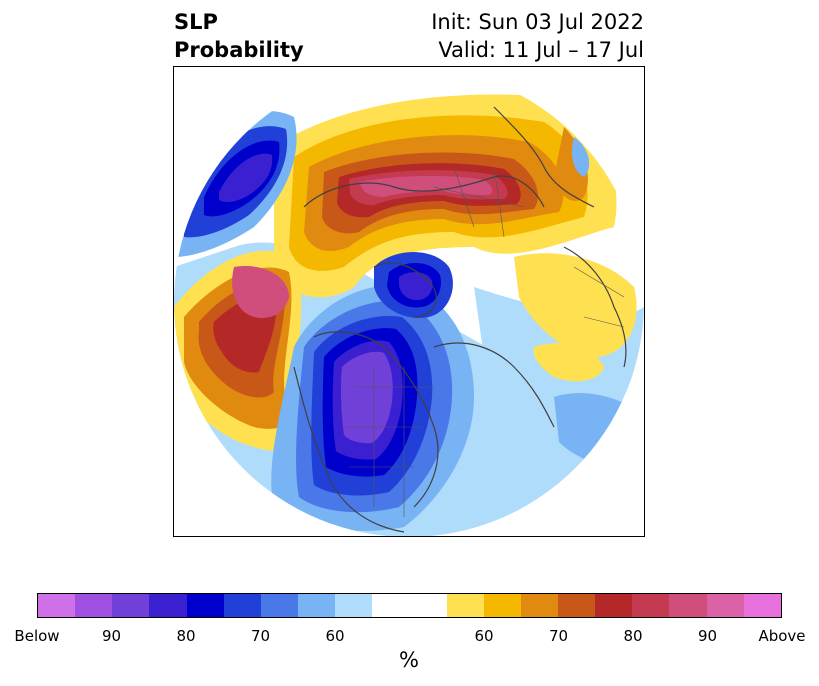  I want to click on units-label: %, so click(409, 660).